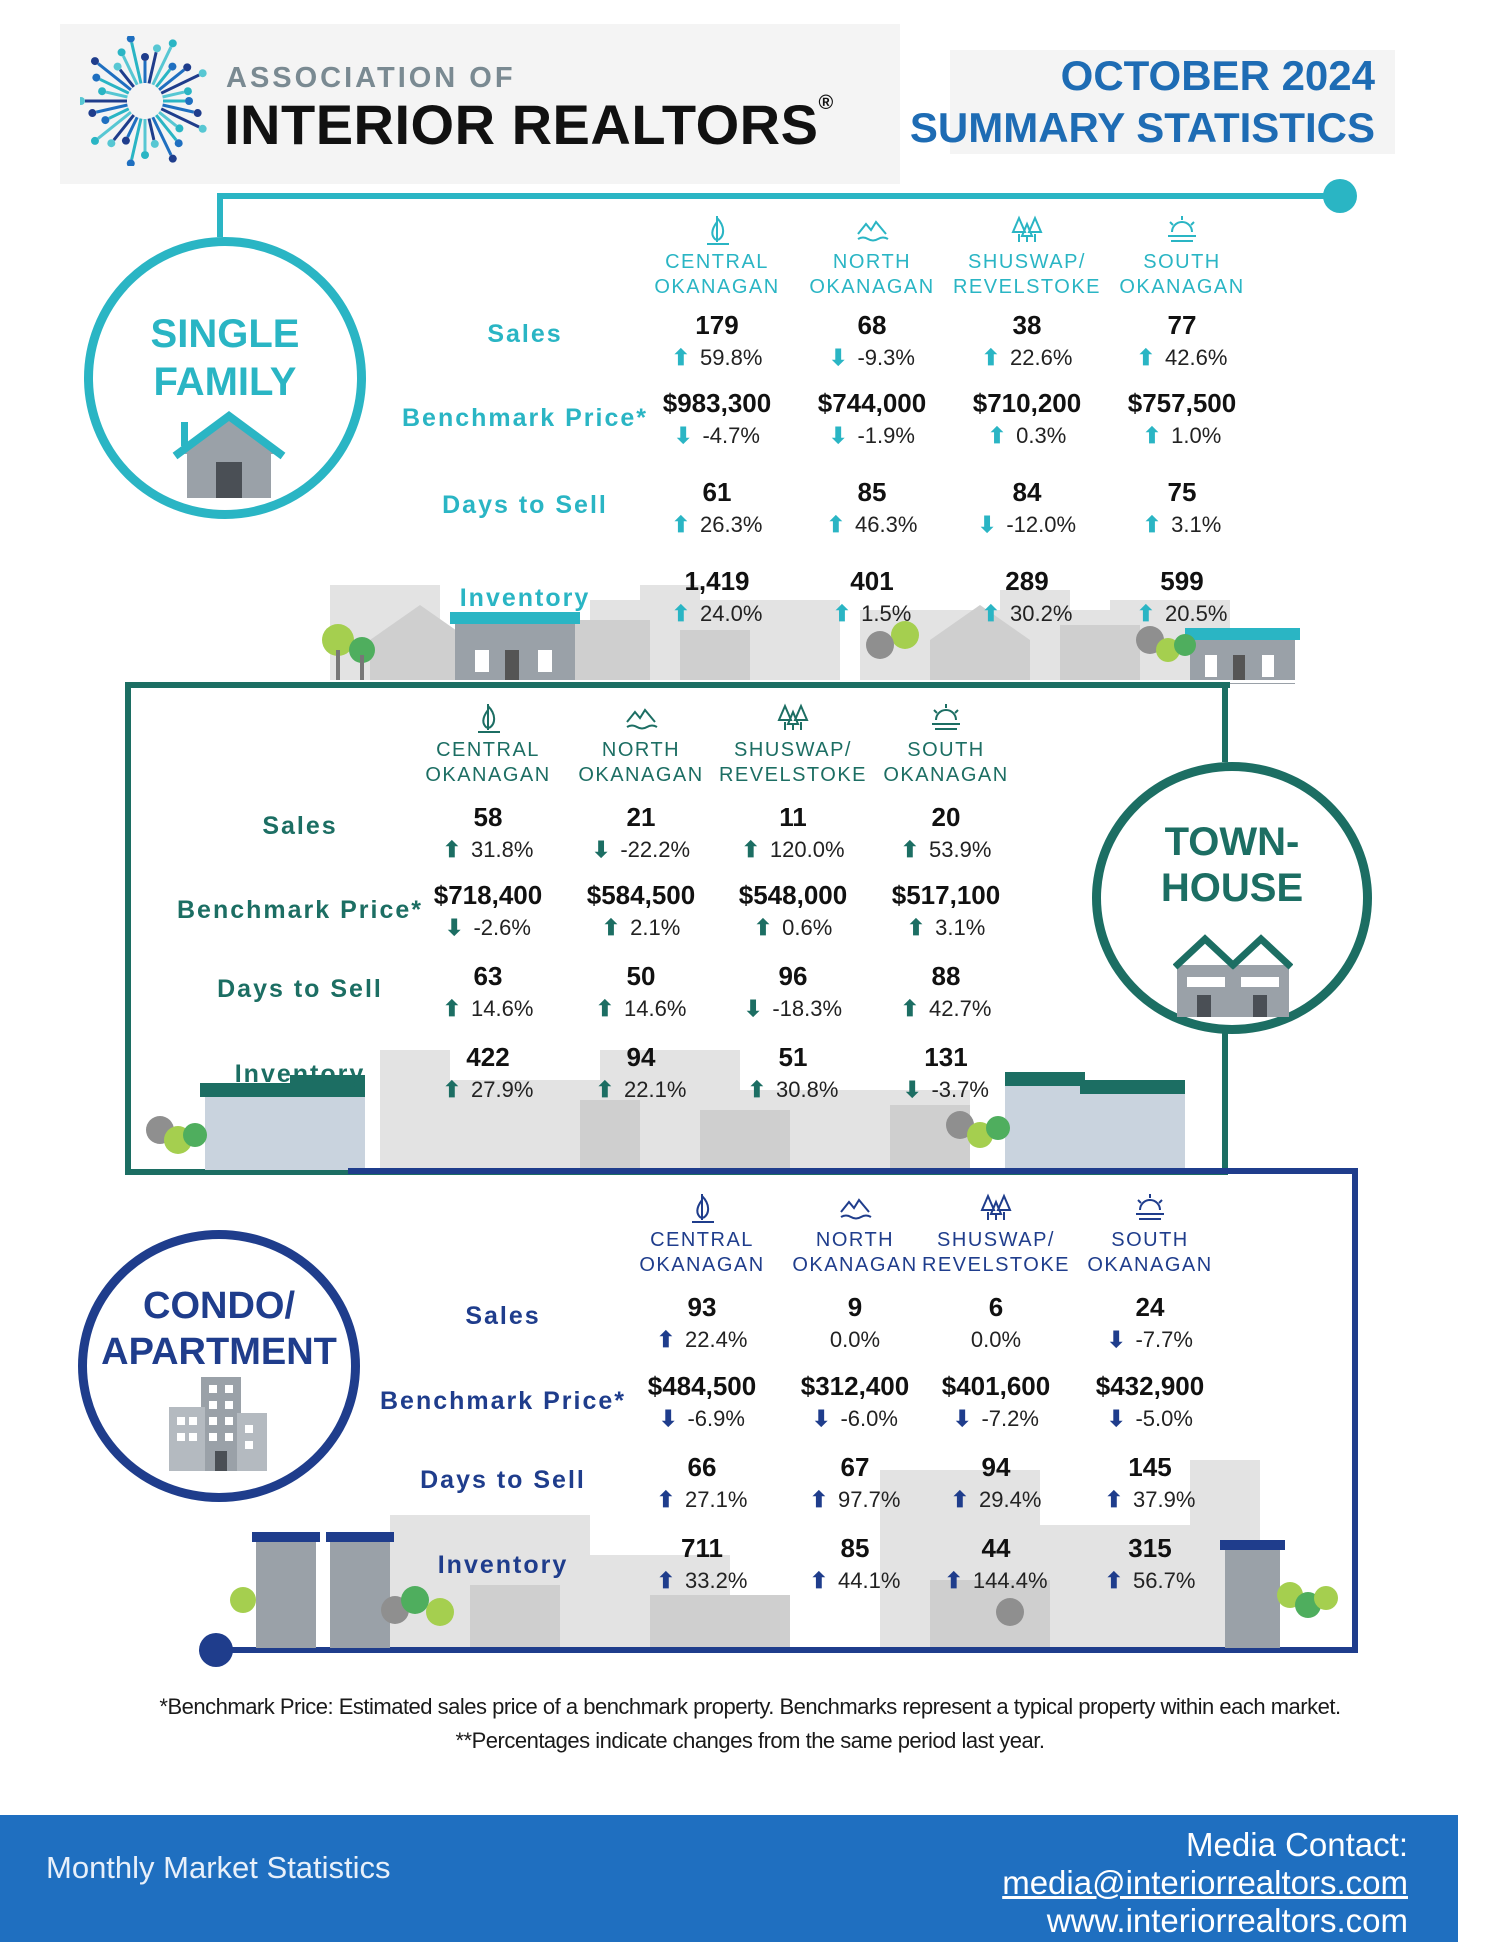  What do you see at coordinates (1010, 1580) in the screenshot?
I see `change-text: 144.4%` at bounding box center [1010, 1580].